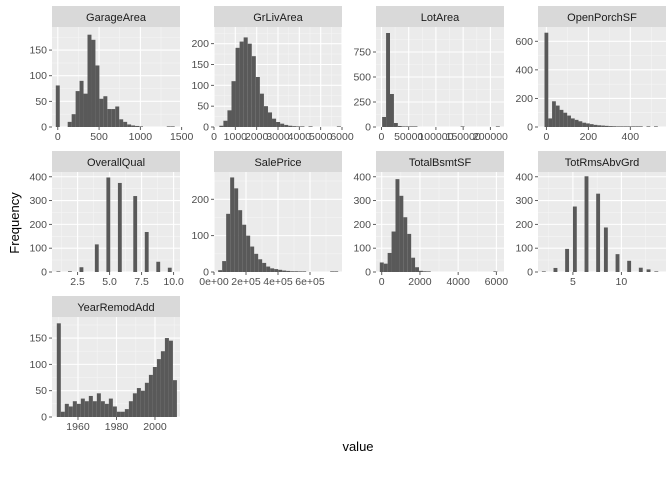 Image resolution: width=672 pixels, height=480 pixels. I want to click on x-tick-label: 6000, so click(342, 137).